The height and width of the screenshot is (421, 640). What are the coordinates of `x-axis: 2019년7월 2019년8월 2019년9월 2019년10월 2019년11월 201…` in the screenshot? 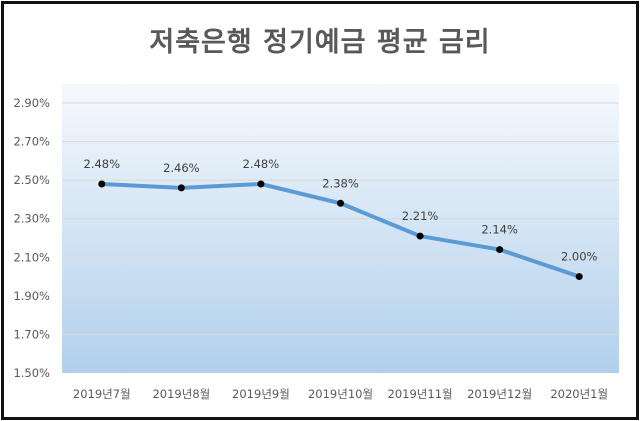 It's located at (340, 394).